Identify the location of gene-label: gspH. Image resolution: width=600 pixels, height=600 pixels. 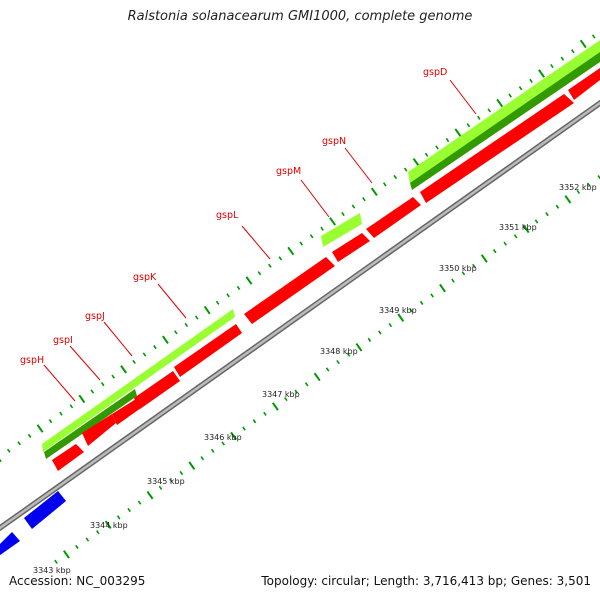
(32, 360).